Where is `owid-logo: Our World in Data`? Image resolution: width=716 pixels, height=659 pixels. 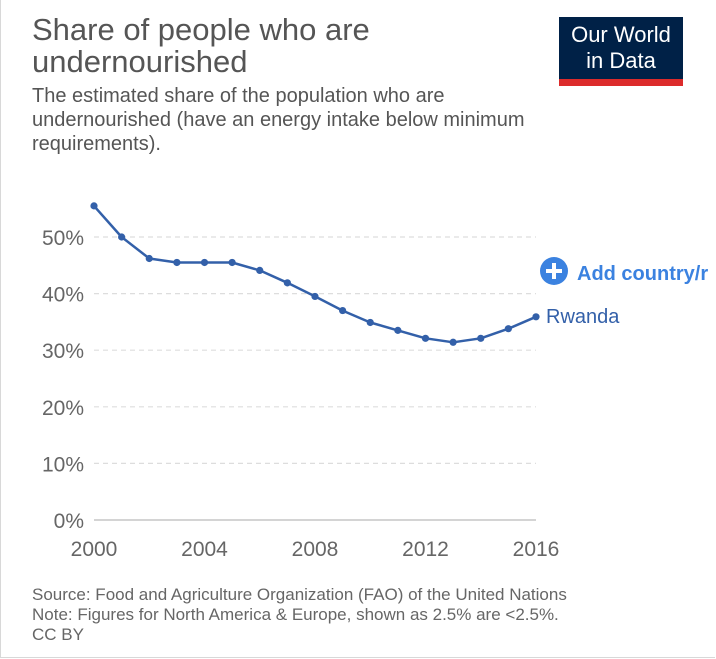 owid-logo: Our World in Data is located at coordinates (621, 51).